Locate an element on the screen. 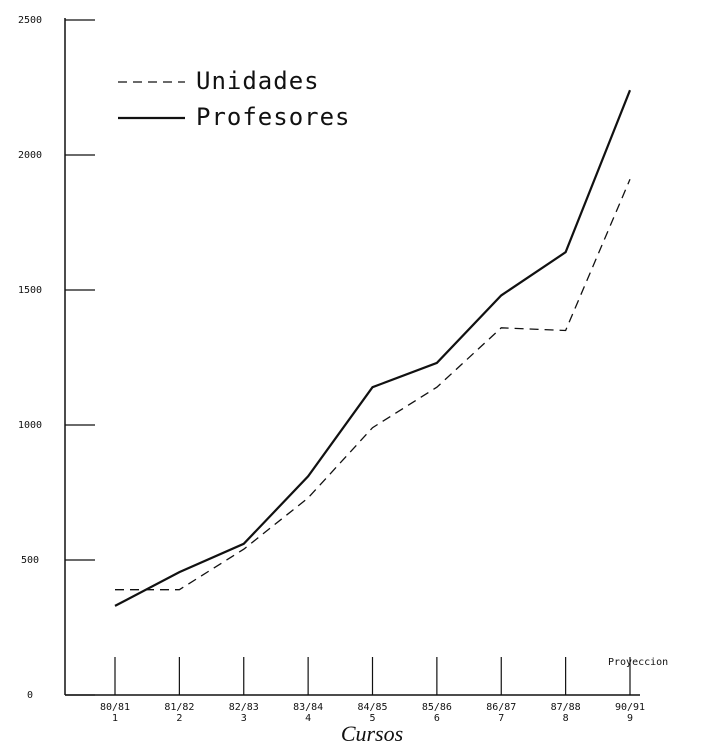 This screenshot has width=706, height=751. x-tick-number: 8 is located at coordinates (566, 718).